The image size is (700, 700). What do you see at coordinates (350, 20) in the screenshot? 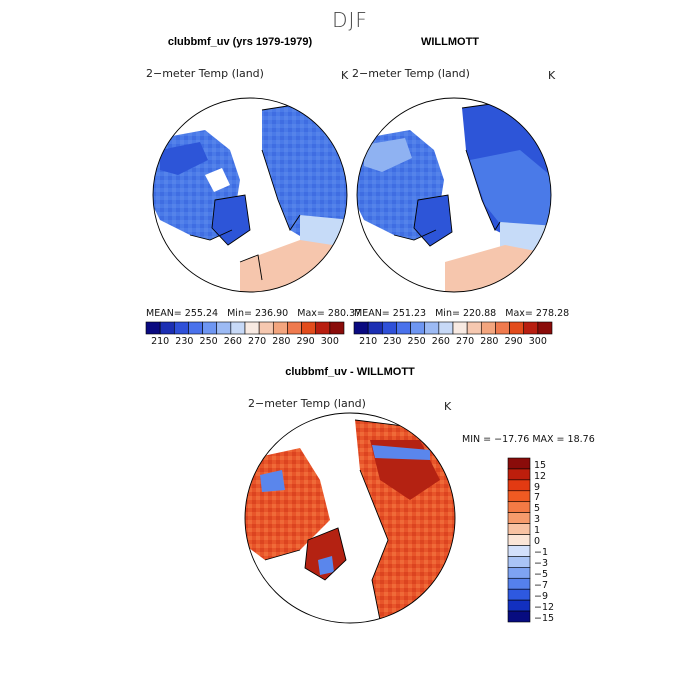
I see `season-title: DJF` at bounding box center [350, 20].